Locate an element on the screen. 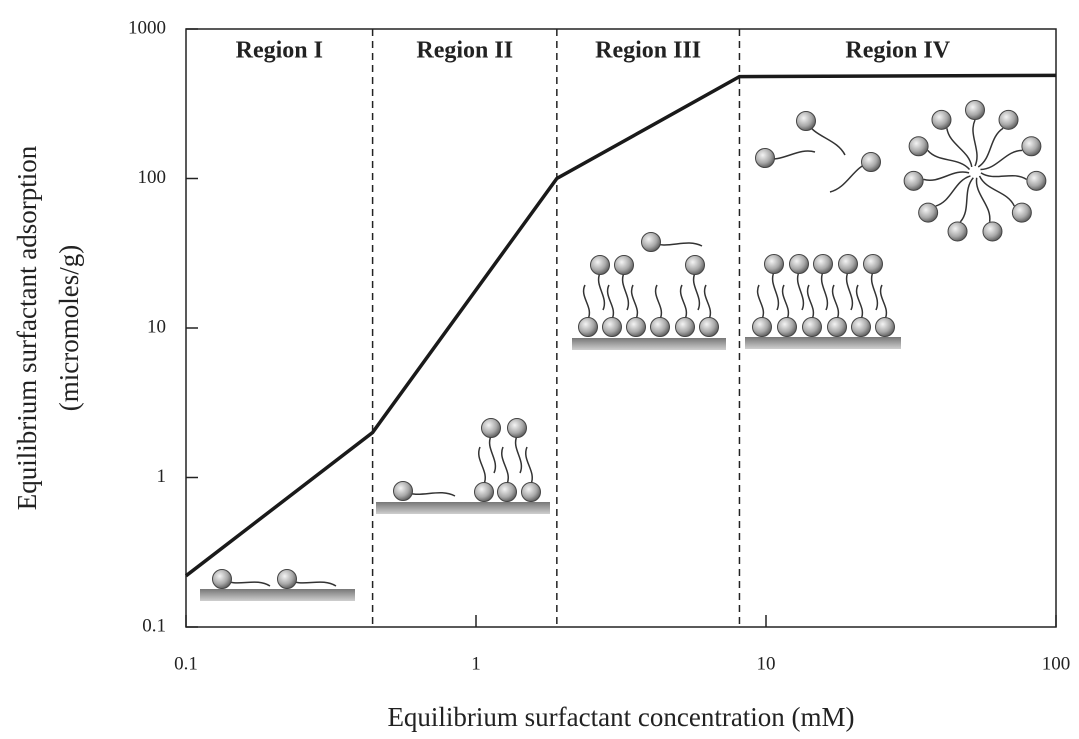 The height and width of the screenshot is (739, 1079). y-tick-label: 1 is located at coordinates (162, 476).